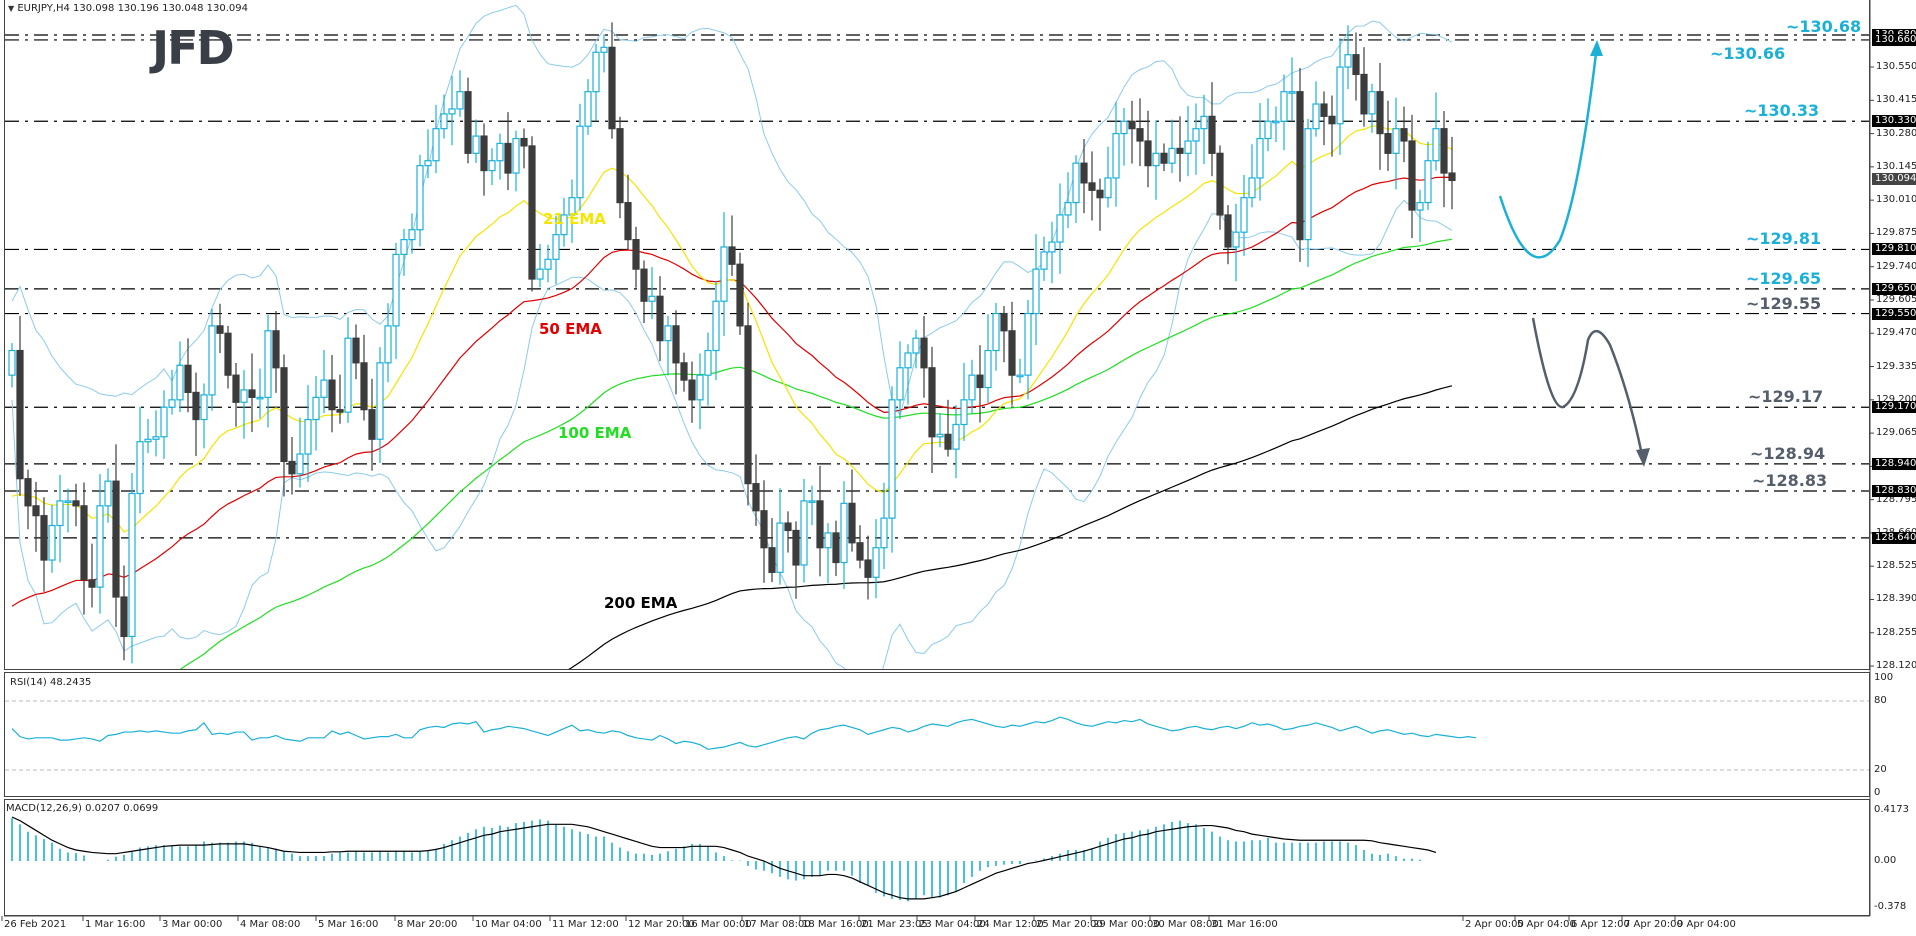  What do you see at coordinates (1069, 924) in the screenshot?
I see `time-tick-label: 25 Mar 20:00` at bounding box center [1069, 924].